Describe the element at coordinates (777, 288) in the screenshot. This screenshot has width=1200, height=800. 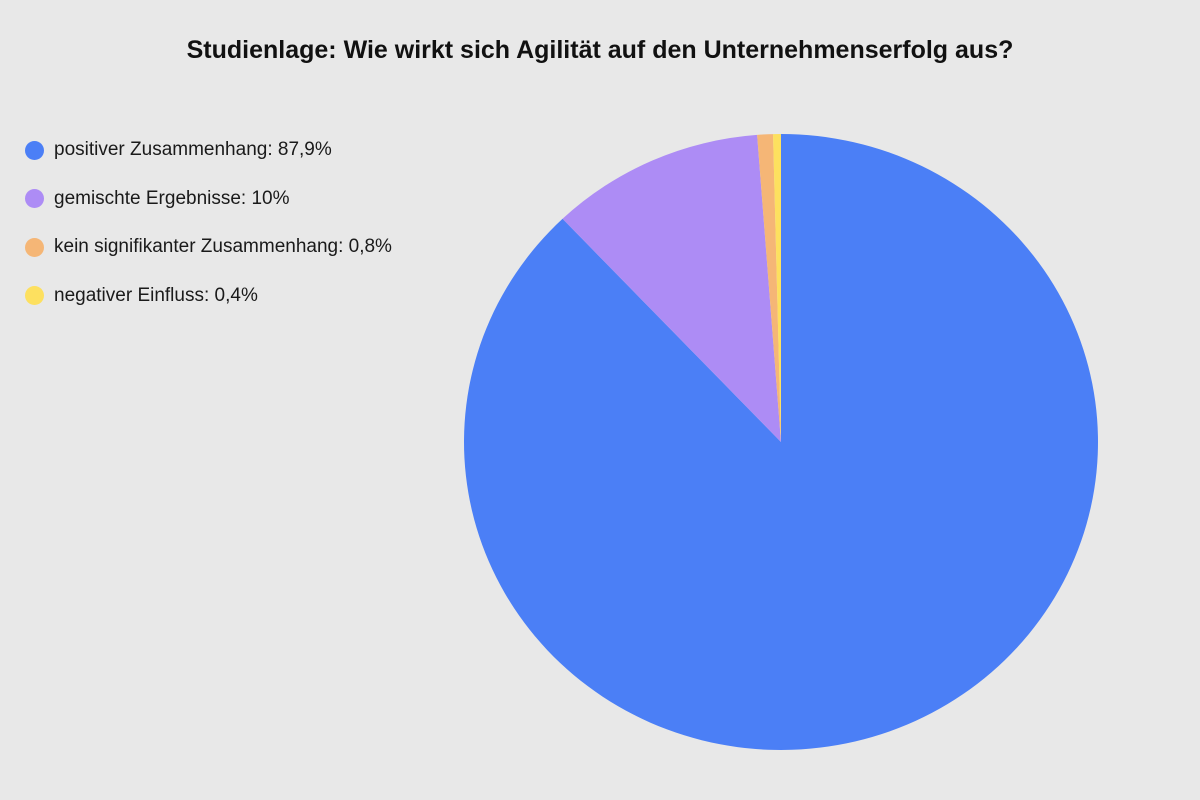
I see `pie-slice-negative` at that location.